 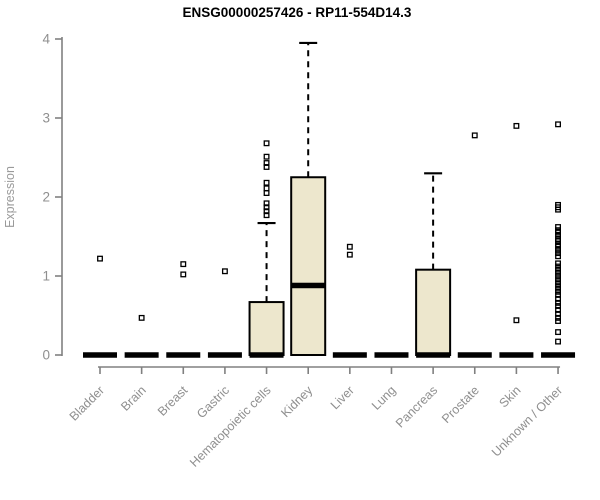 I want to click on y-tick-label: 1, so click(x=46, y=276).